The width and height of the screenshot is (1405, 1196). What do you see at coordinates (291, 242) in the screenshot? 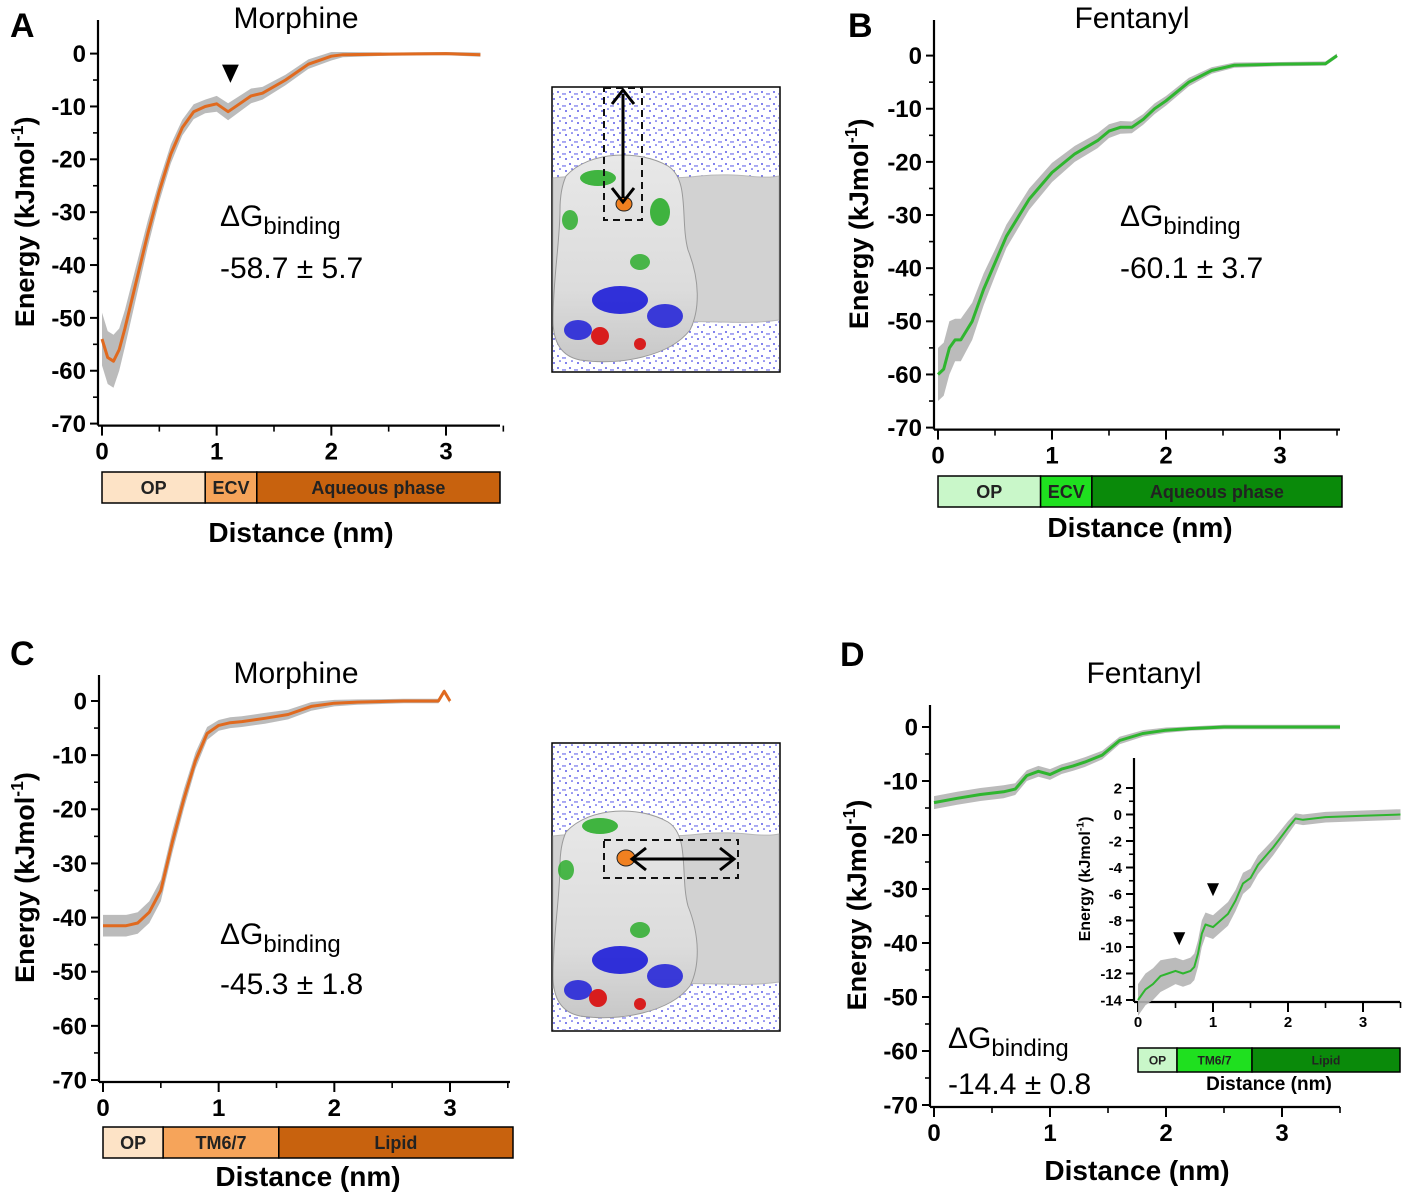
I see `delta-g-annotation-a: ΔGbinding -58.7 ± 5.7` at bounding box center [291, 242].